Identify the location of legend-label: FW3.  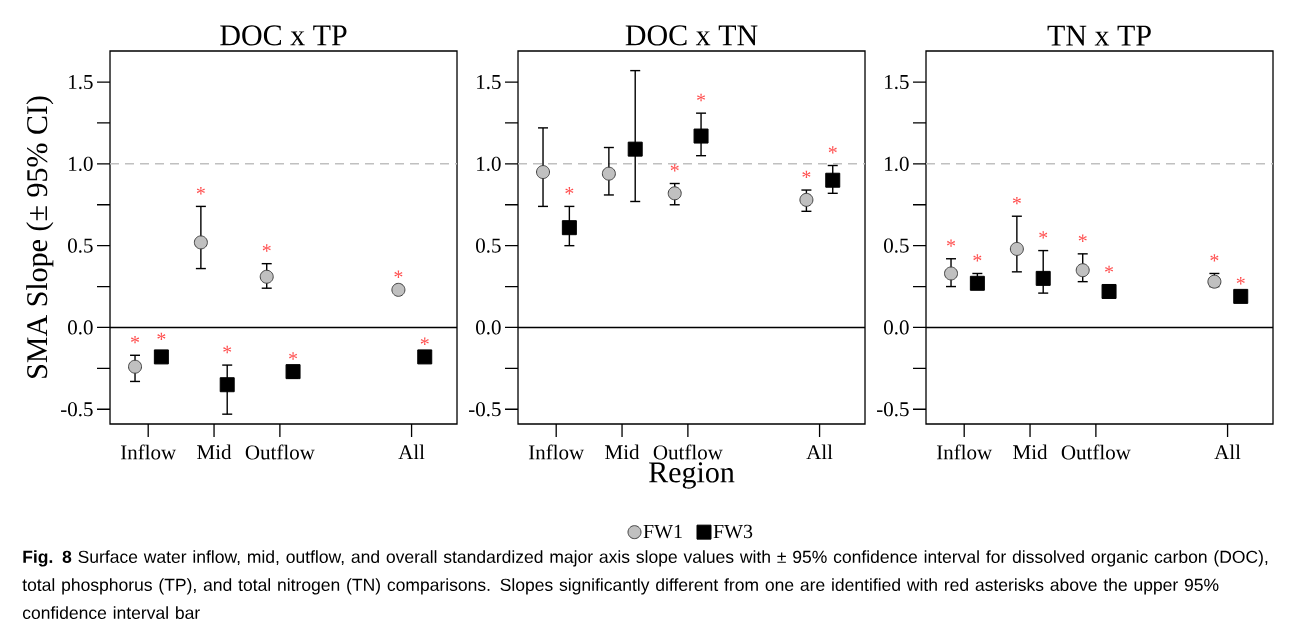
(733, 531).